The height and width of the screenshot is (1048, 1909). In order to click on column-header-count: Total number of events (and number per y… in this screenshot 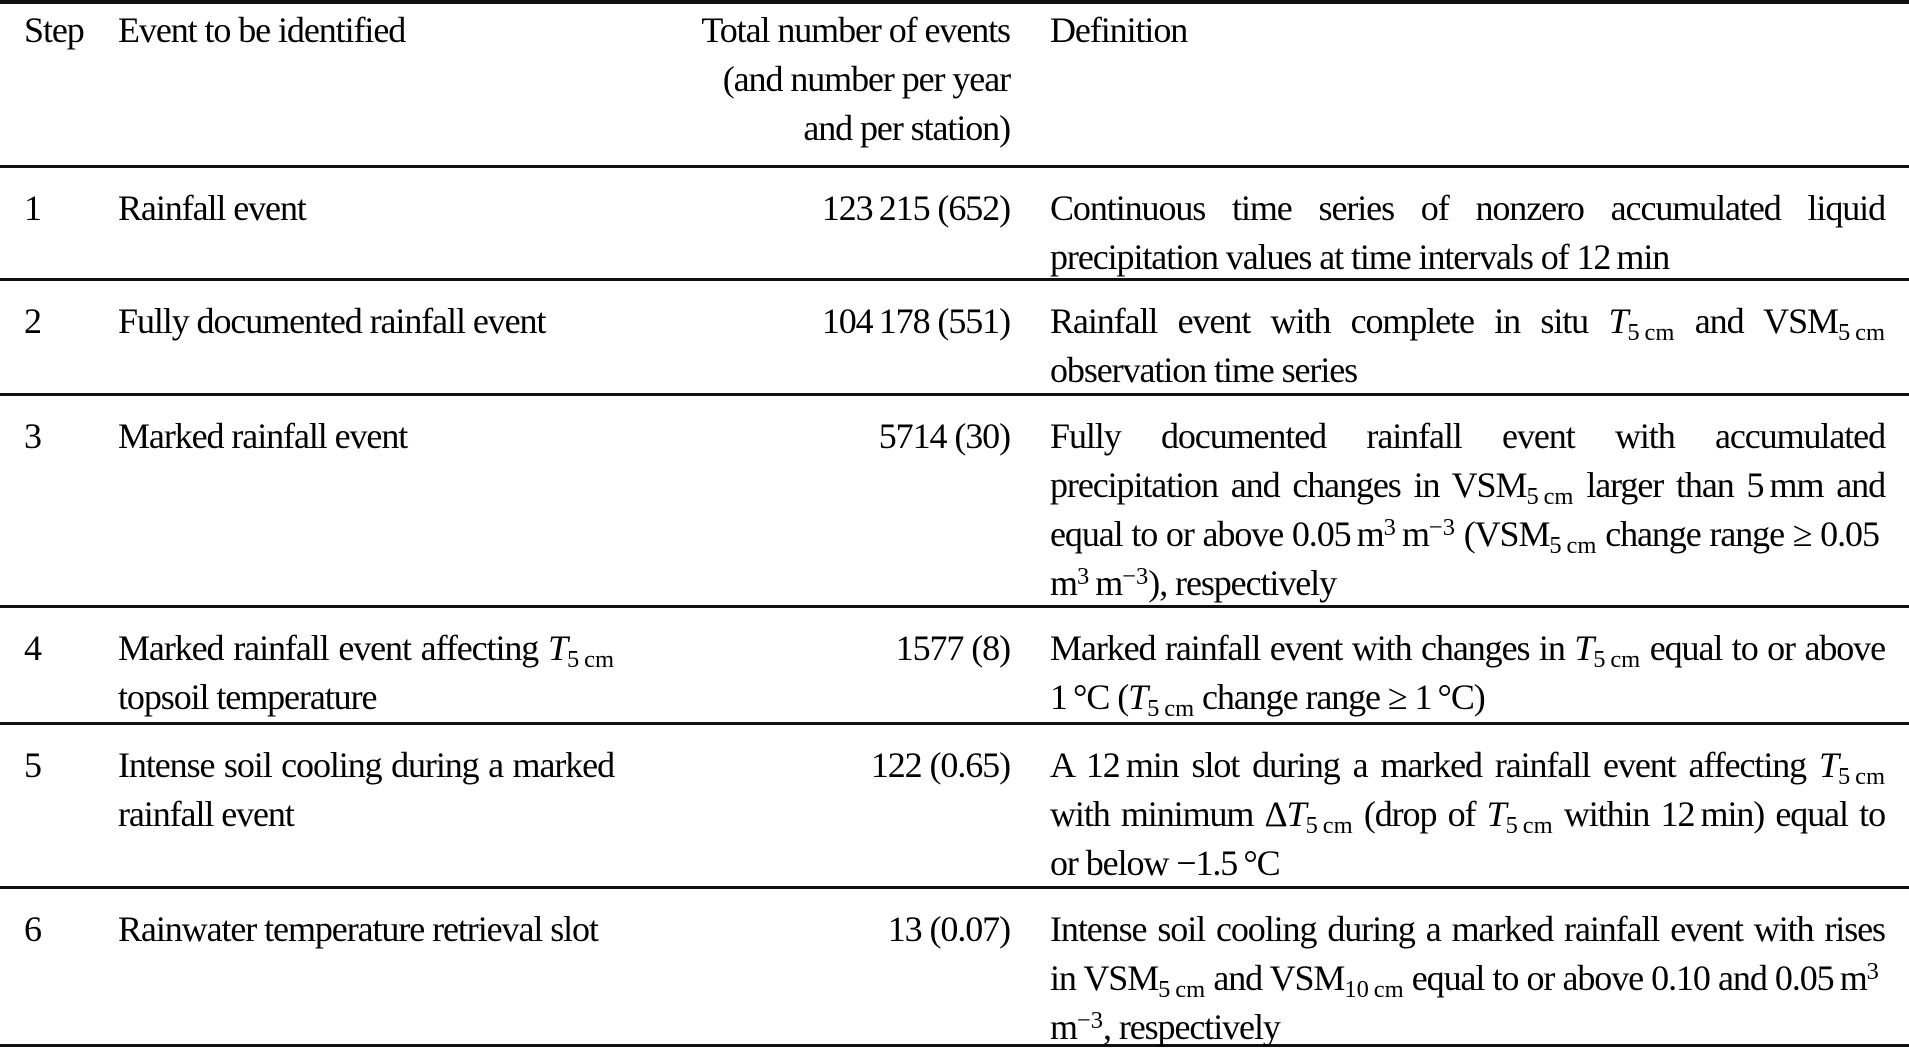, I will do `click(815, 84)`.